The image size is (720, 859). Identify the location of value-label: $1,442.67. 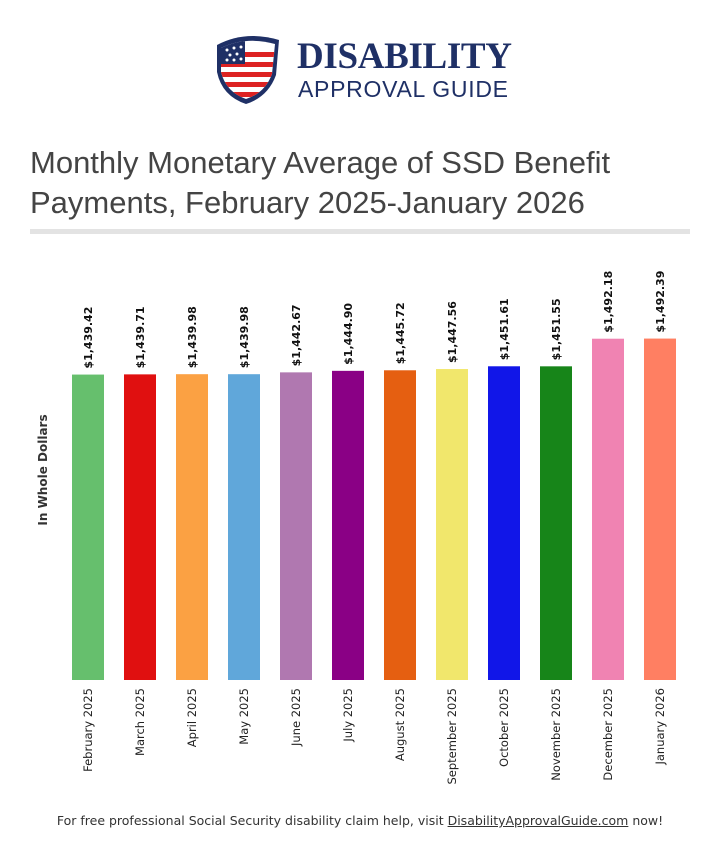
(296, 335).